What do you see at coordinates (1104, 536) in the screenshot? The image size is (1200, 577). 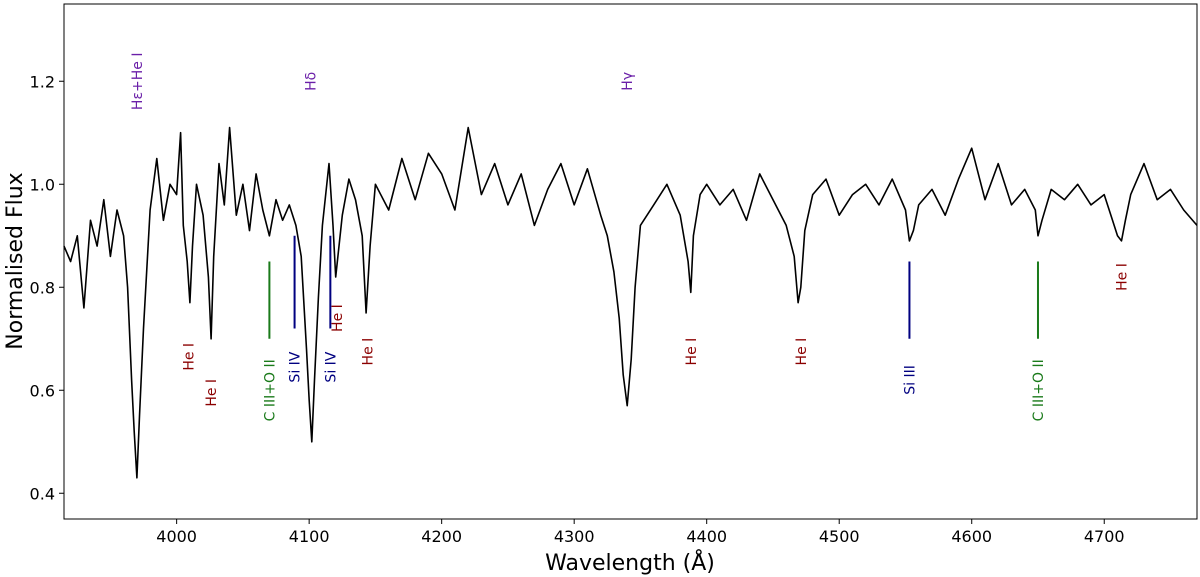 I see `x-tick-label: 4700` at bounding box center [1104, 536].